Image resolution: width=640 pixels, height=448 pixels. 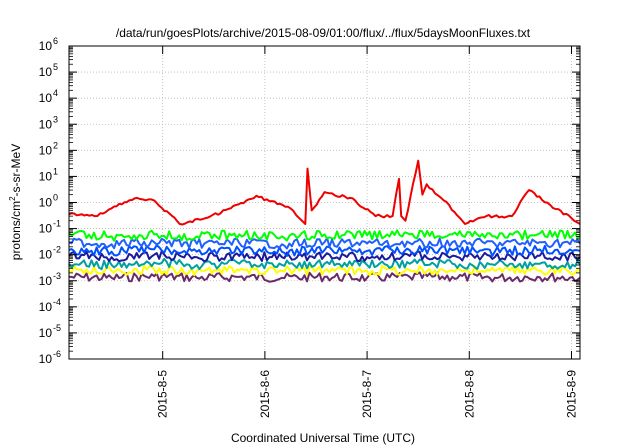 I want to click on y-tick-label: 10², so click(x=48, y=148).